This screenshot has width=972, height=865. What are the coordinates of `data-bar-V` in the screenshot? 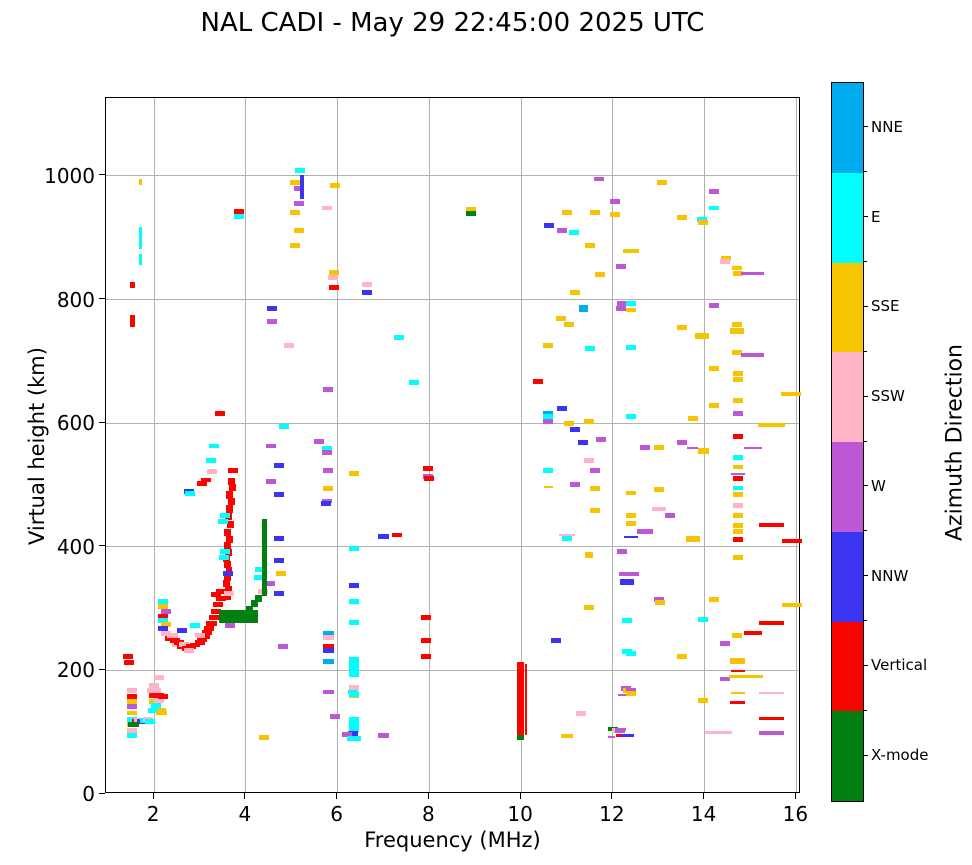 It's located at (132, 321).